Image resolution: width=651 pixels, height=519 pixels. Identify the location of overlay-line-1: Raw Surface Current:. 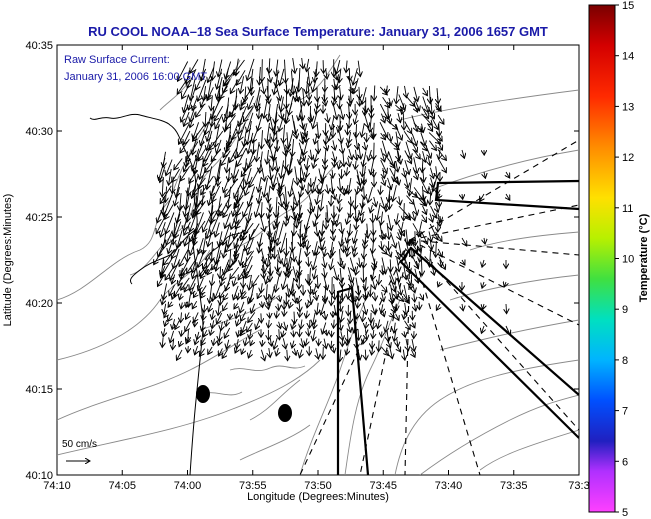
(117, 60).